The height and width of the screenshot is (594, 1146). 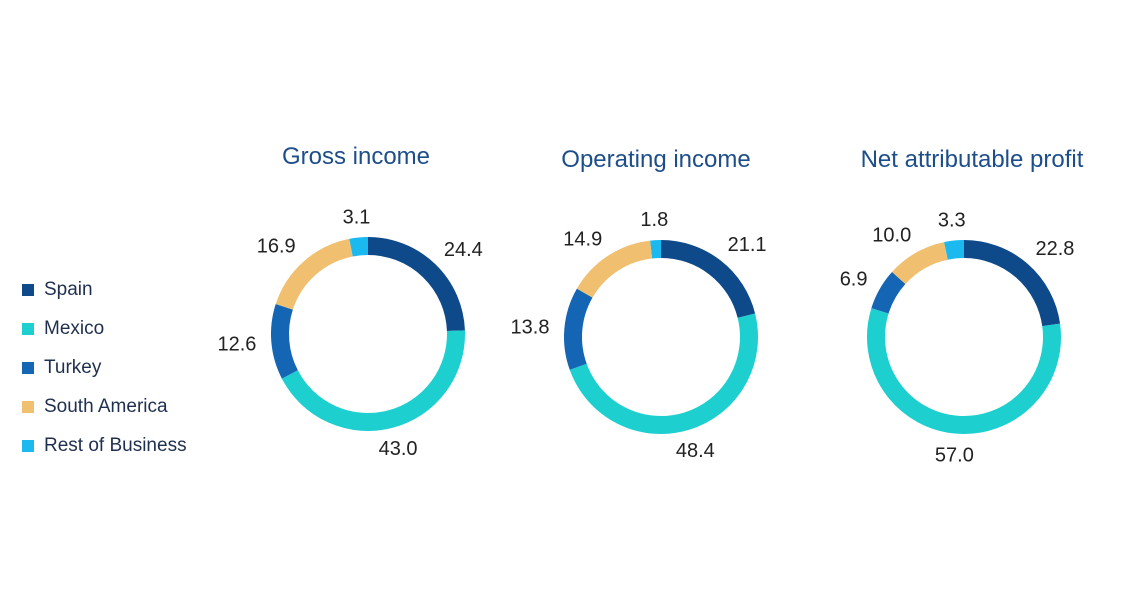 What do you see at coordinates (952, 221) in the screenshot?
I see `data-label-rest-of-business: 3.3` at bounding box center [952, 221].